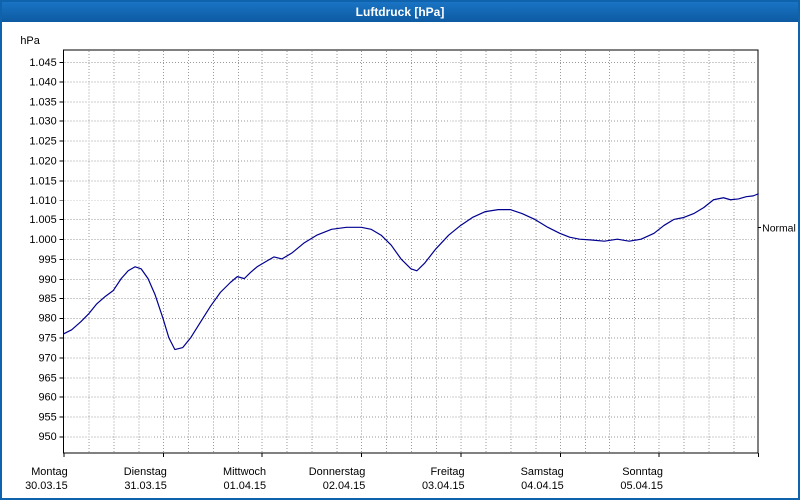 The height and width of the screenshot is (500, 800). What do you see at coordinates (145, 486) in the screenshot?
I see `x-date-label: 31.03.15` at bounding box center [145, 486].